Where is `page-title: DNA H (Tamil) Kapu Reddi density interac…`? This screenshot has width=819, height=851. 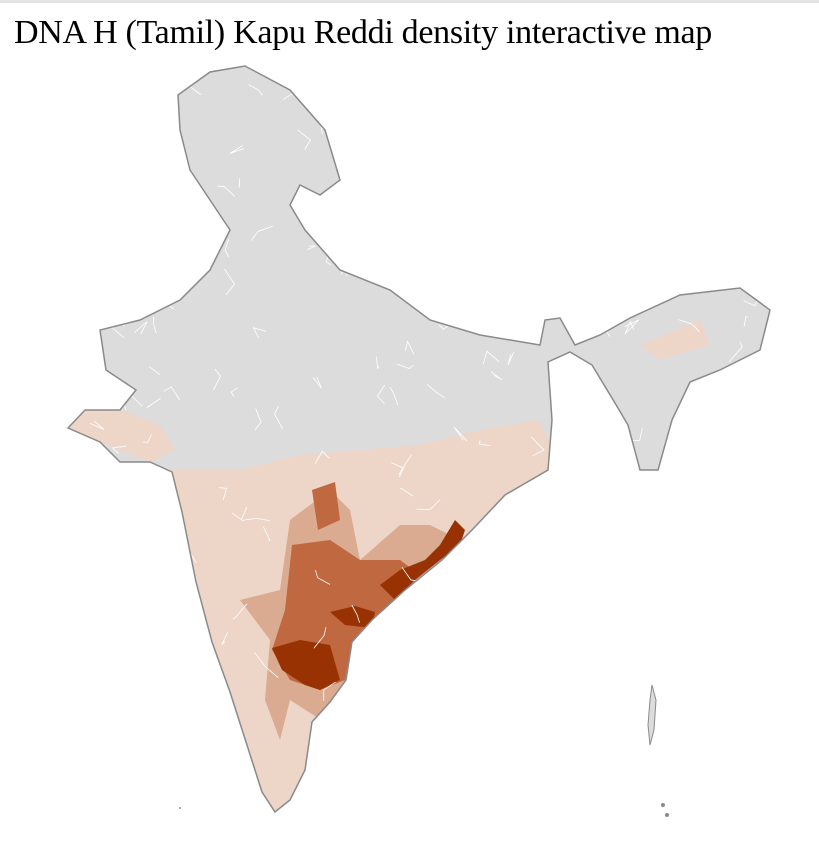
page-title: DNA H (Tamil) Kapu Reddi density interac… is located at coordinates (363, 32).